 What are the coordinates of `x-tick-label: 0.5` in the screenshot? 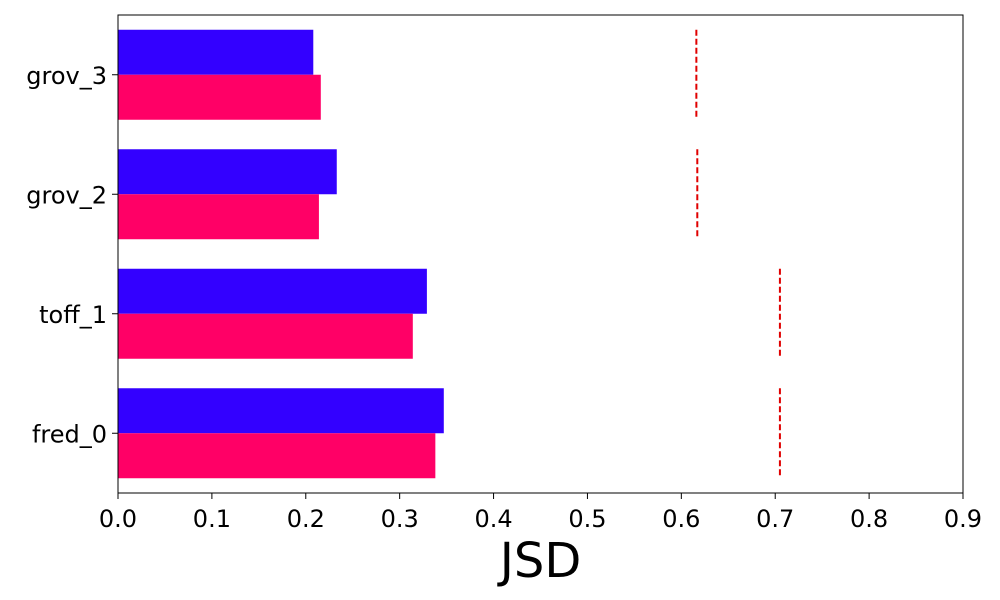 It's located at (587, 519).